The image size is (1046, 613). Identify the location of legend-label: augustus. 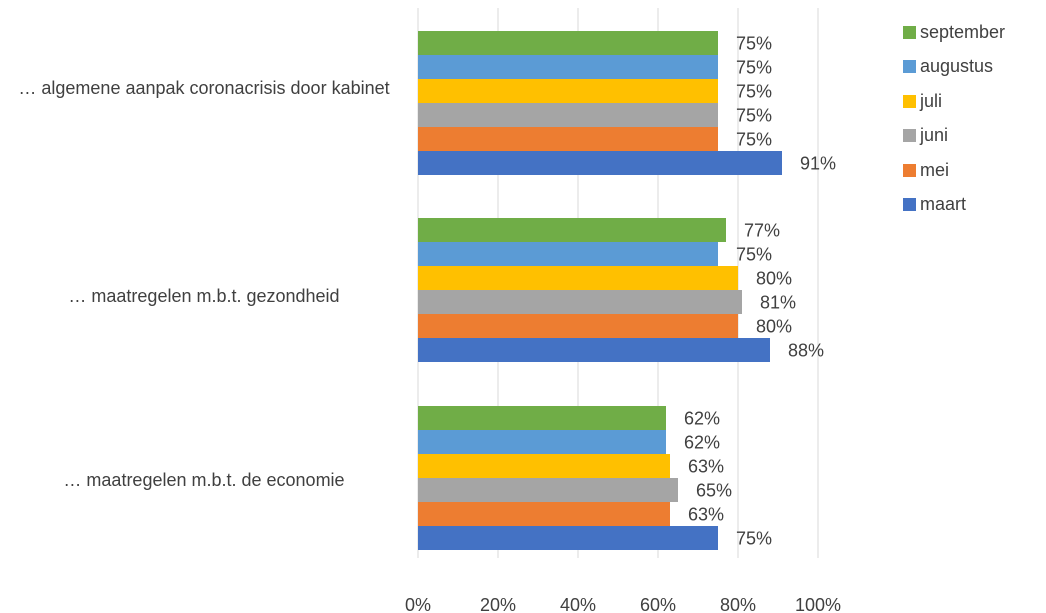
(957, 66).